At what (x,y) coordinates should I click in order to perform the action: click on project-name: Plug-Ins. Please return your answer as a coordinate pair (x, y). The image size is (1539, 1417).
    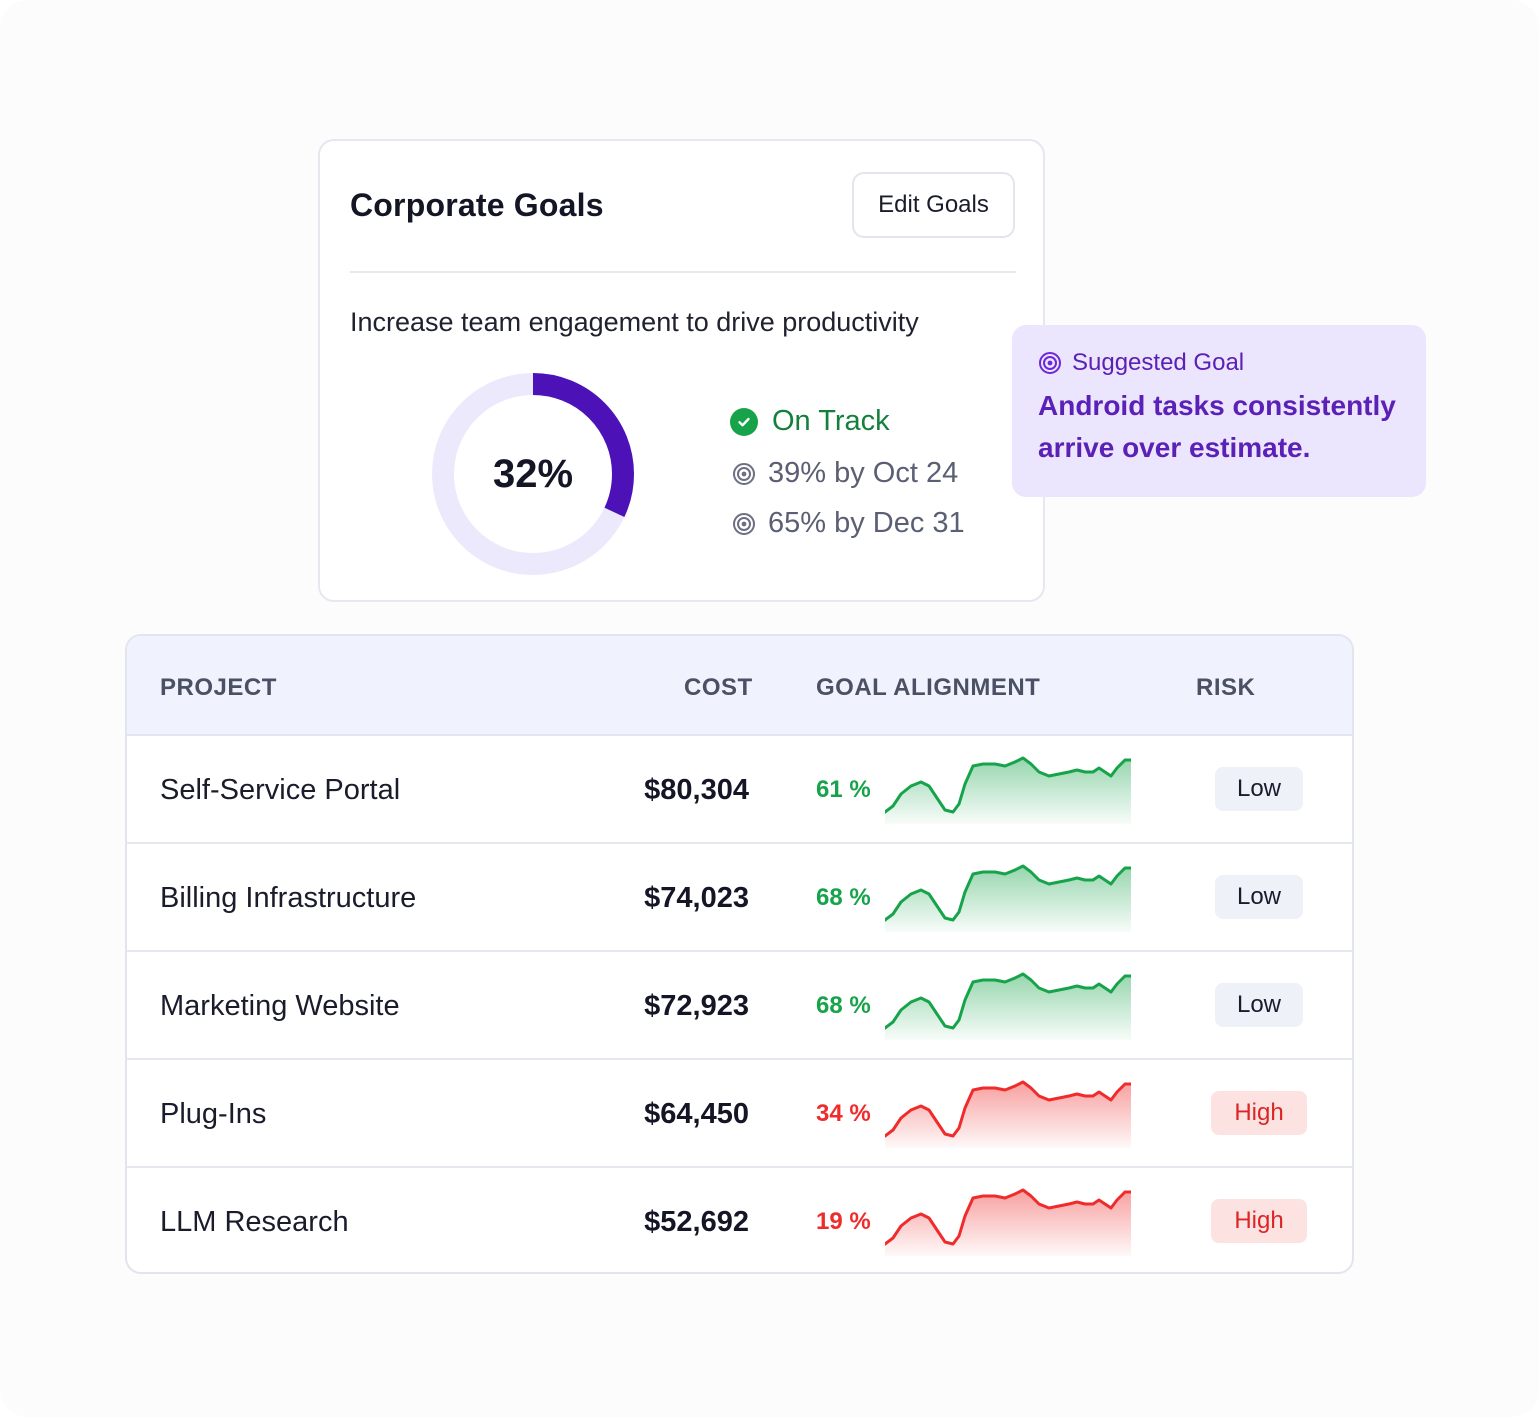
    Looking at the image, I should click on (213, 1114).